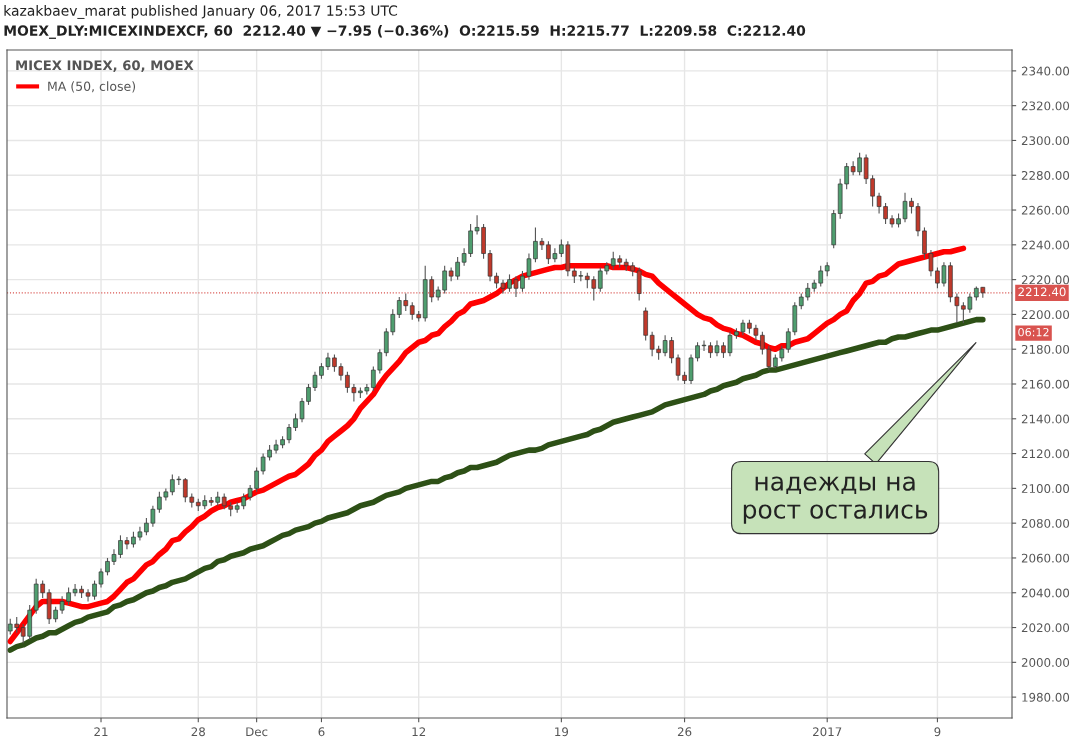  I want to click on x-tick-label: 21, so click(101, 731).